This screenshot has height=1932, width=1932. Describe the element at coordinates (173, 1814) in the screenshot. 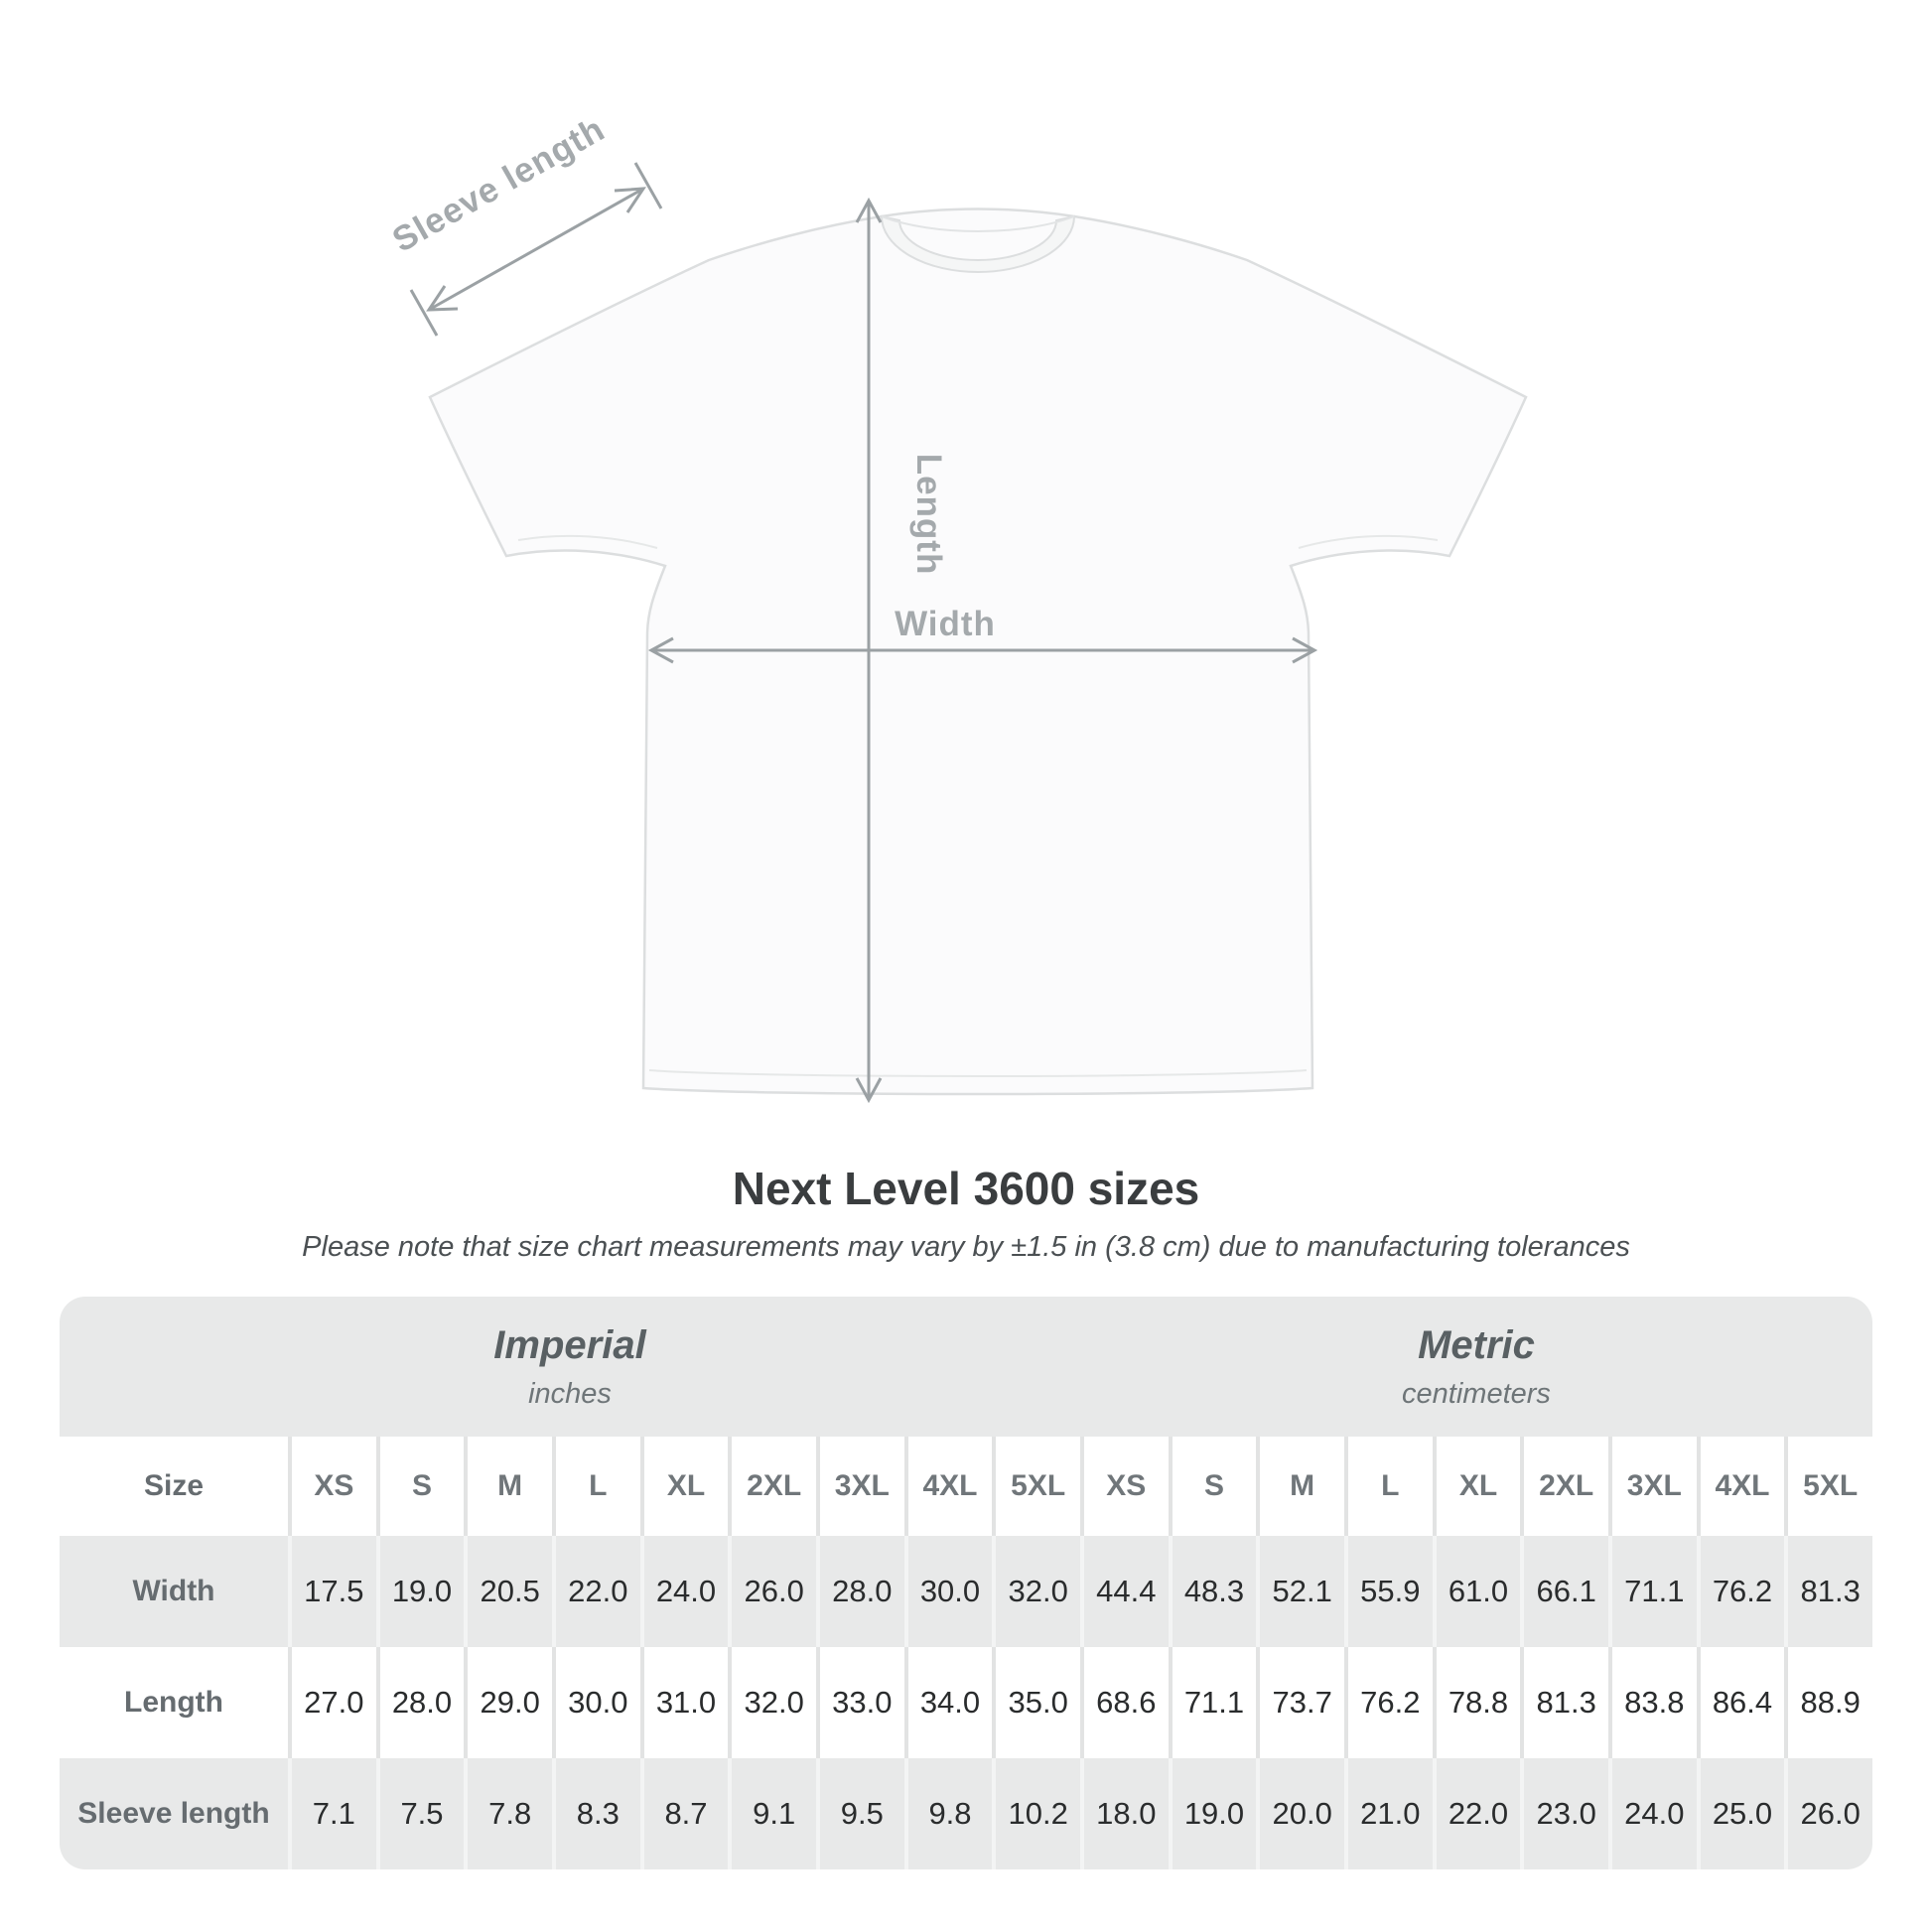

I see `row-label: Sleeve length` at that location.